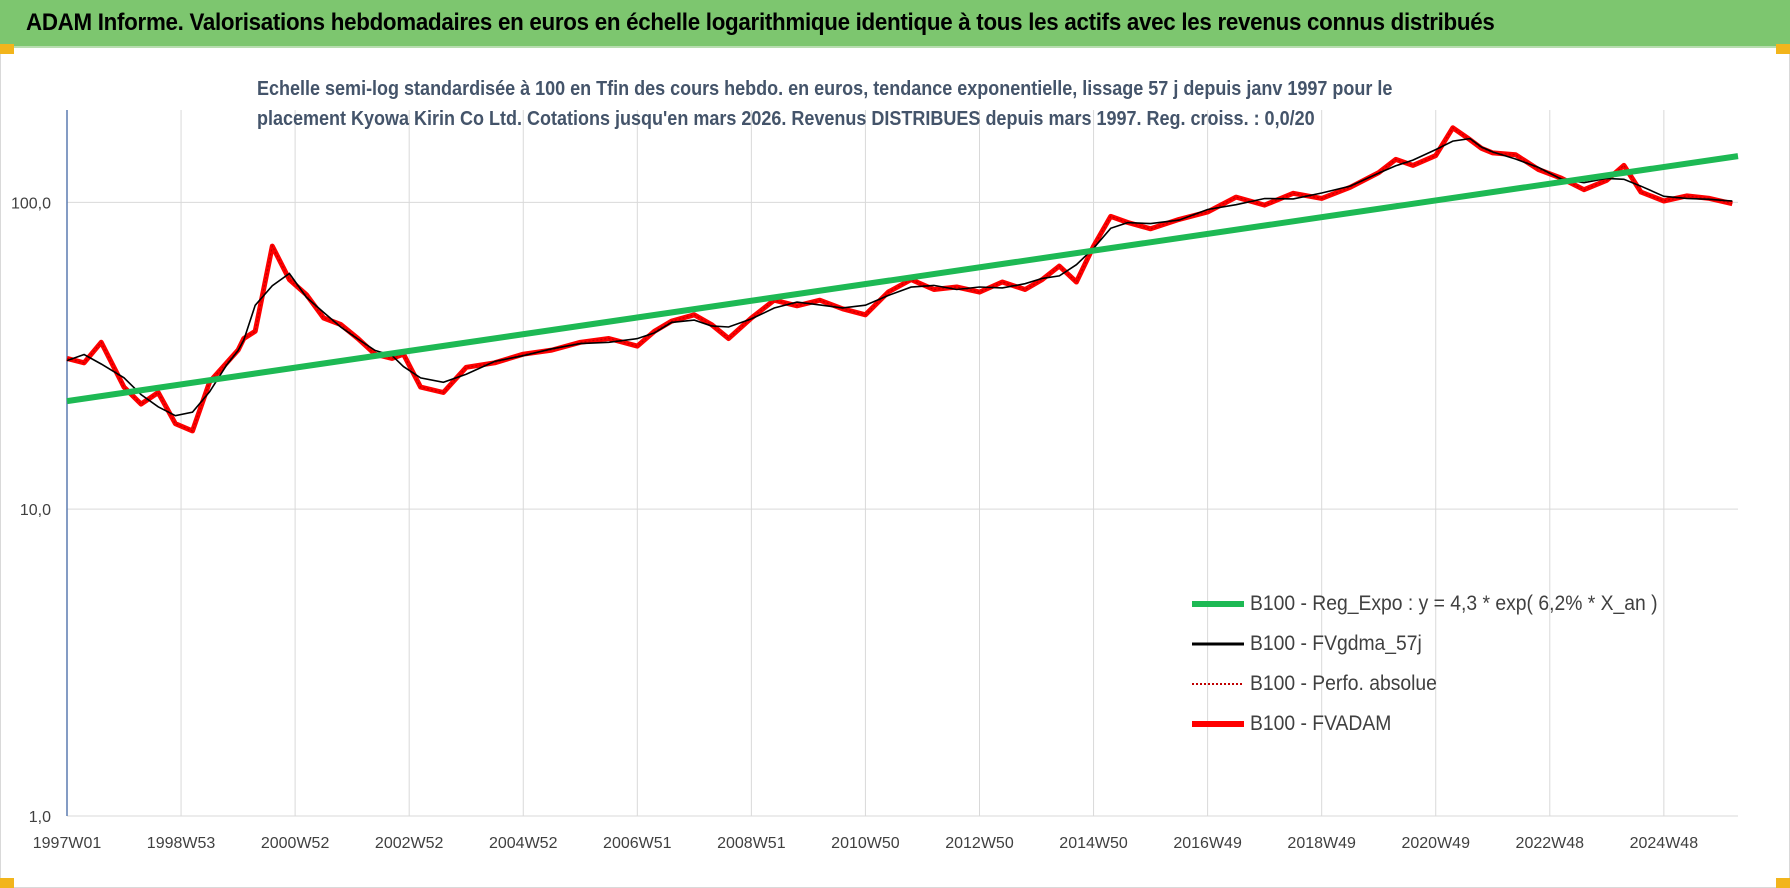 Image resolution: width=1790 pixels, height=888 pixels. I want to click on x-tick-label: 2006W51, so click(637, 843).